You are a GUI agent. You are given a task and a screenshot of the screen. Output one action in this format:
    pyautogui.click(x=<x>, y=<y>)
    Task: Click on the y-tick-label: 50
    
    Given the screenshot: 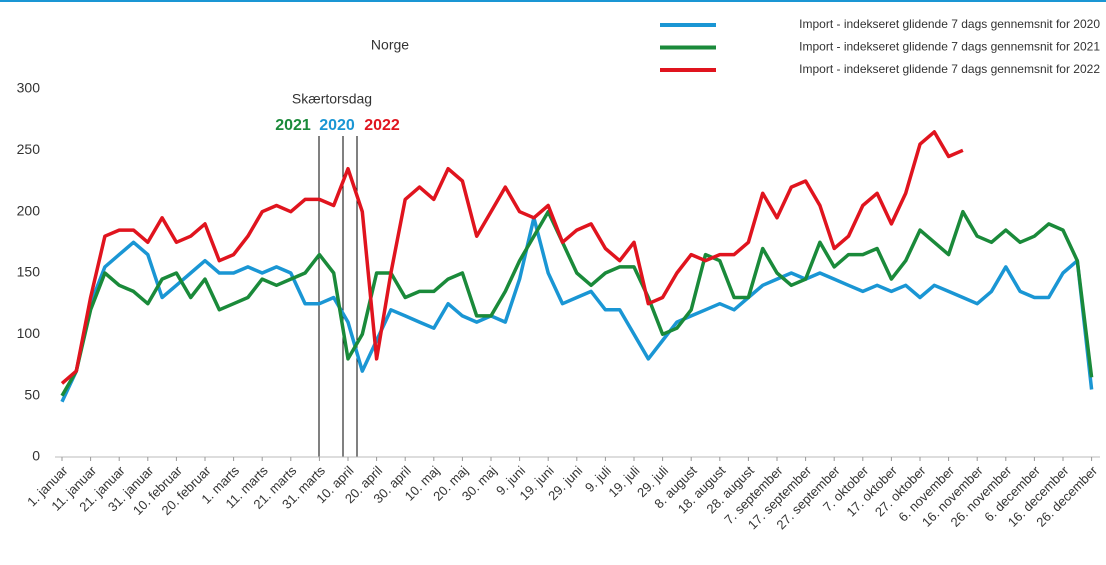 What is the action you would take?
    pyautogui.click(x=32, y=394)
    